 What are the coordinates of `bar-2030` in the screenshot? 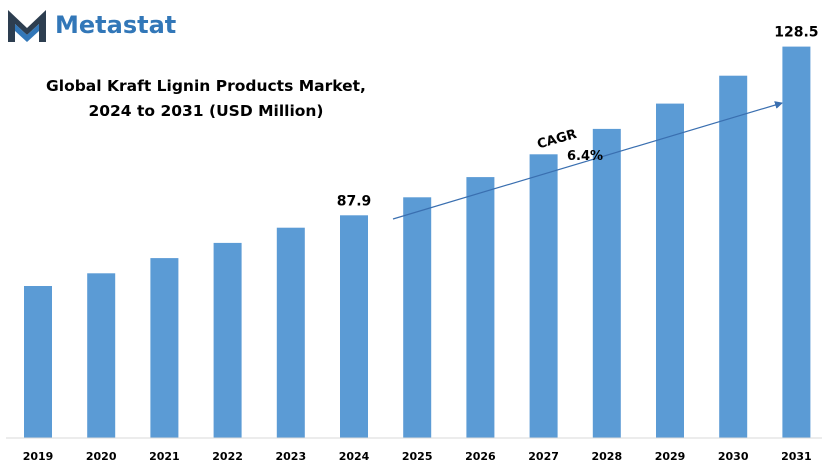 It's located at (733, 256).